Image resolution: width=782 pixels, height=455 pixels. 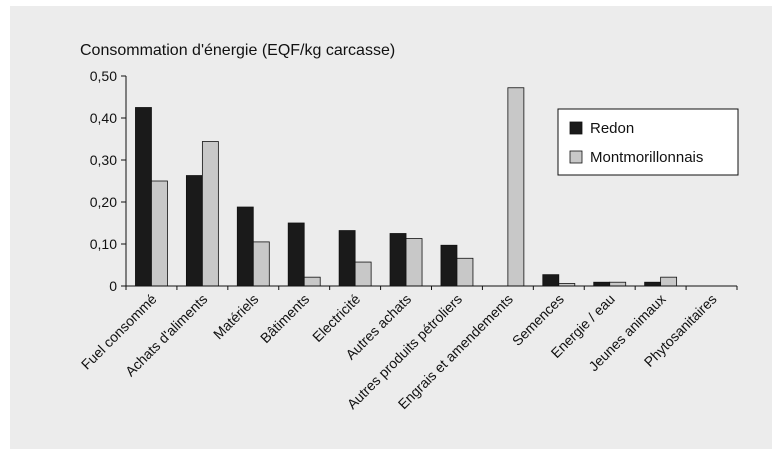 What do you see at coordinates (103, 76) in the screenshot?
I see `y-tick-label: 0,50` at bounding box center [103, 76].